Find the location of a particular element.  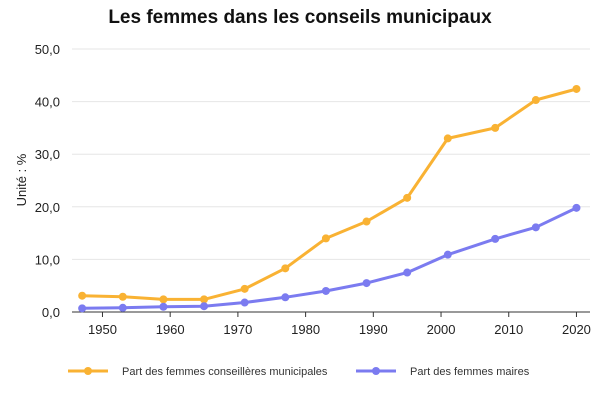

y-tick-label: 0,0 is located at coordinates (51, 312).